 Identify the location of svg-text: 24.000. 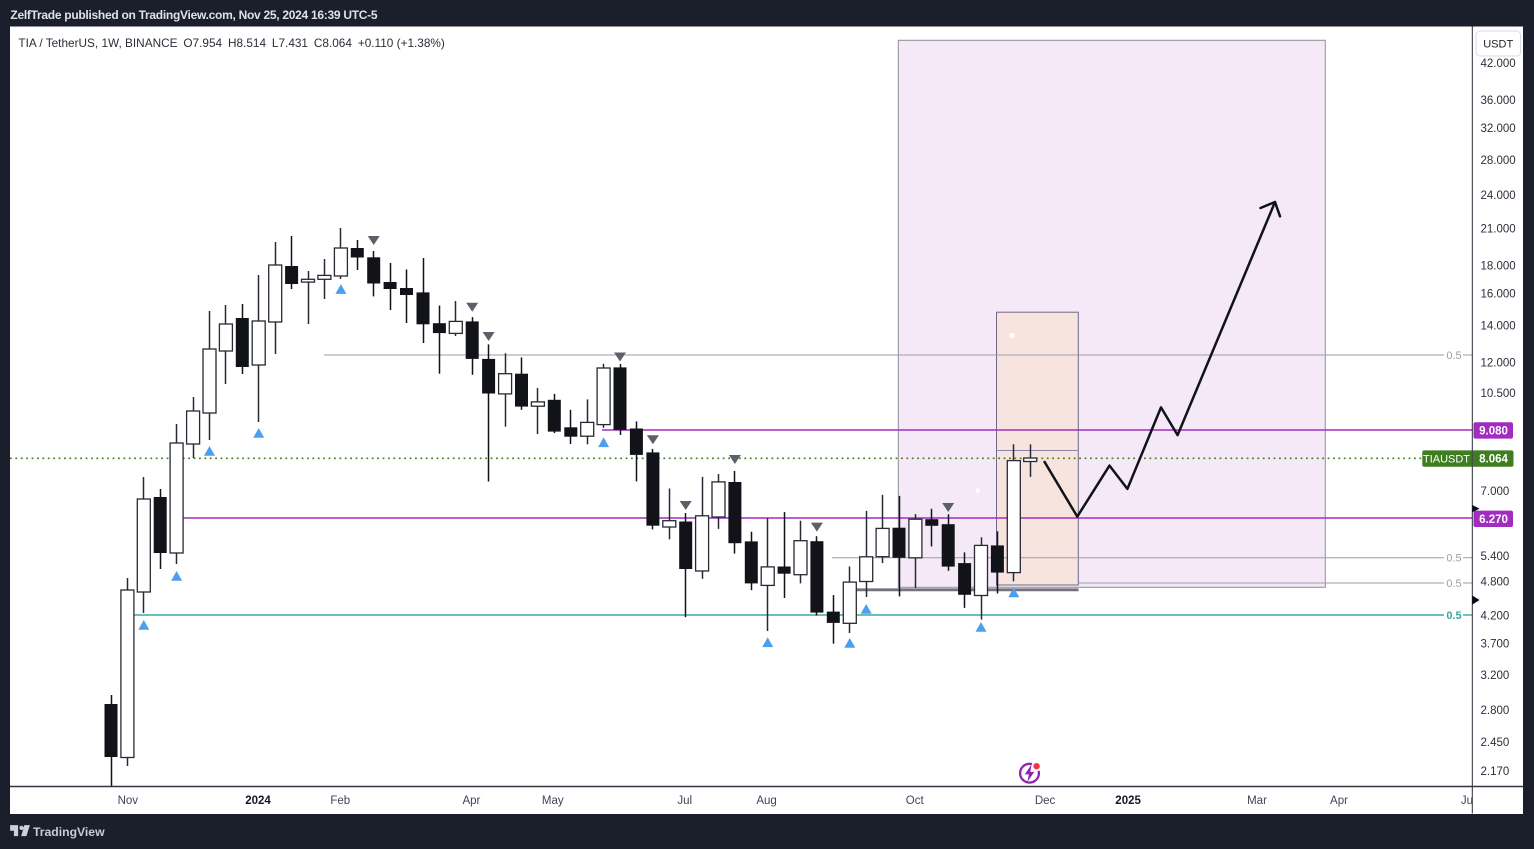
(1498, 196).